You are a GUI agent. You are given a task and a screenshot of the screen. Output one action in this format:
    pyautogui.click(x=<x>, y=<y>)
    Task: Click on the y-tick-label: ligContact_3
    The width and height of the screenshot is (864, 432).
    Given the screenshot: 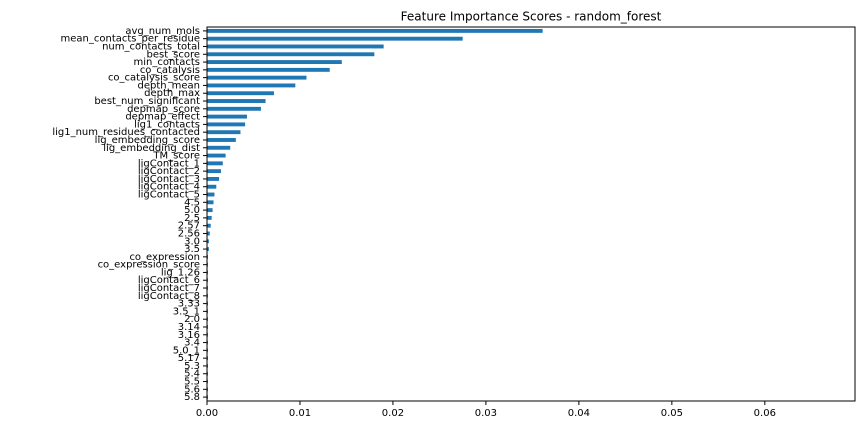 What is the action you would take?
    pyautogui.click(x=169, y=179)
    